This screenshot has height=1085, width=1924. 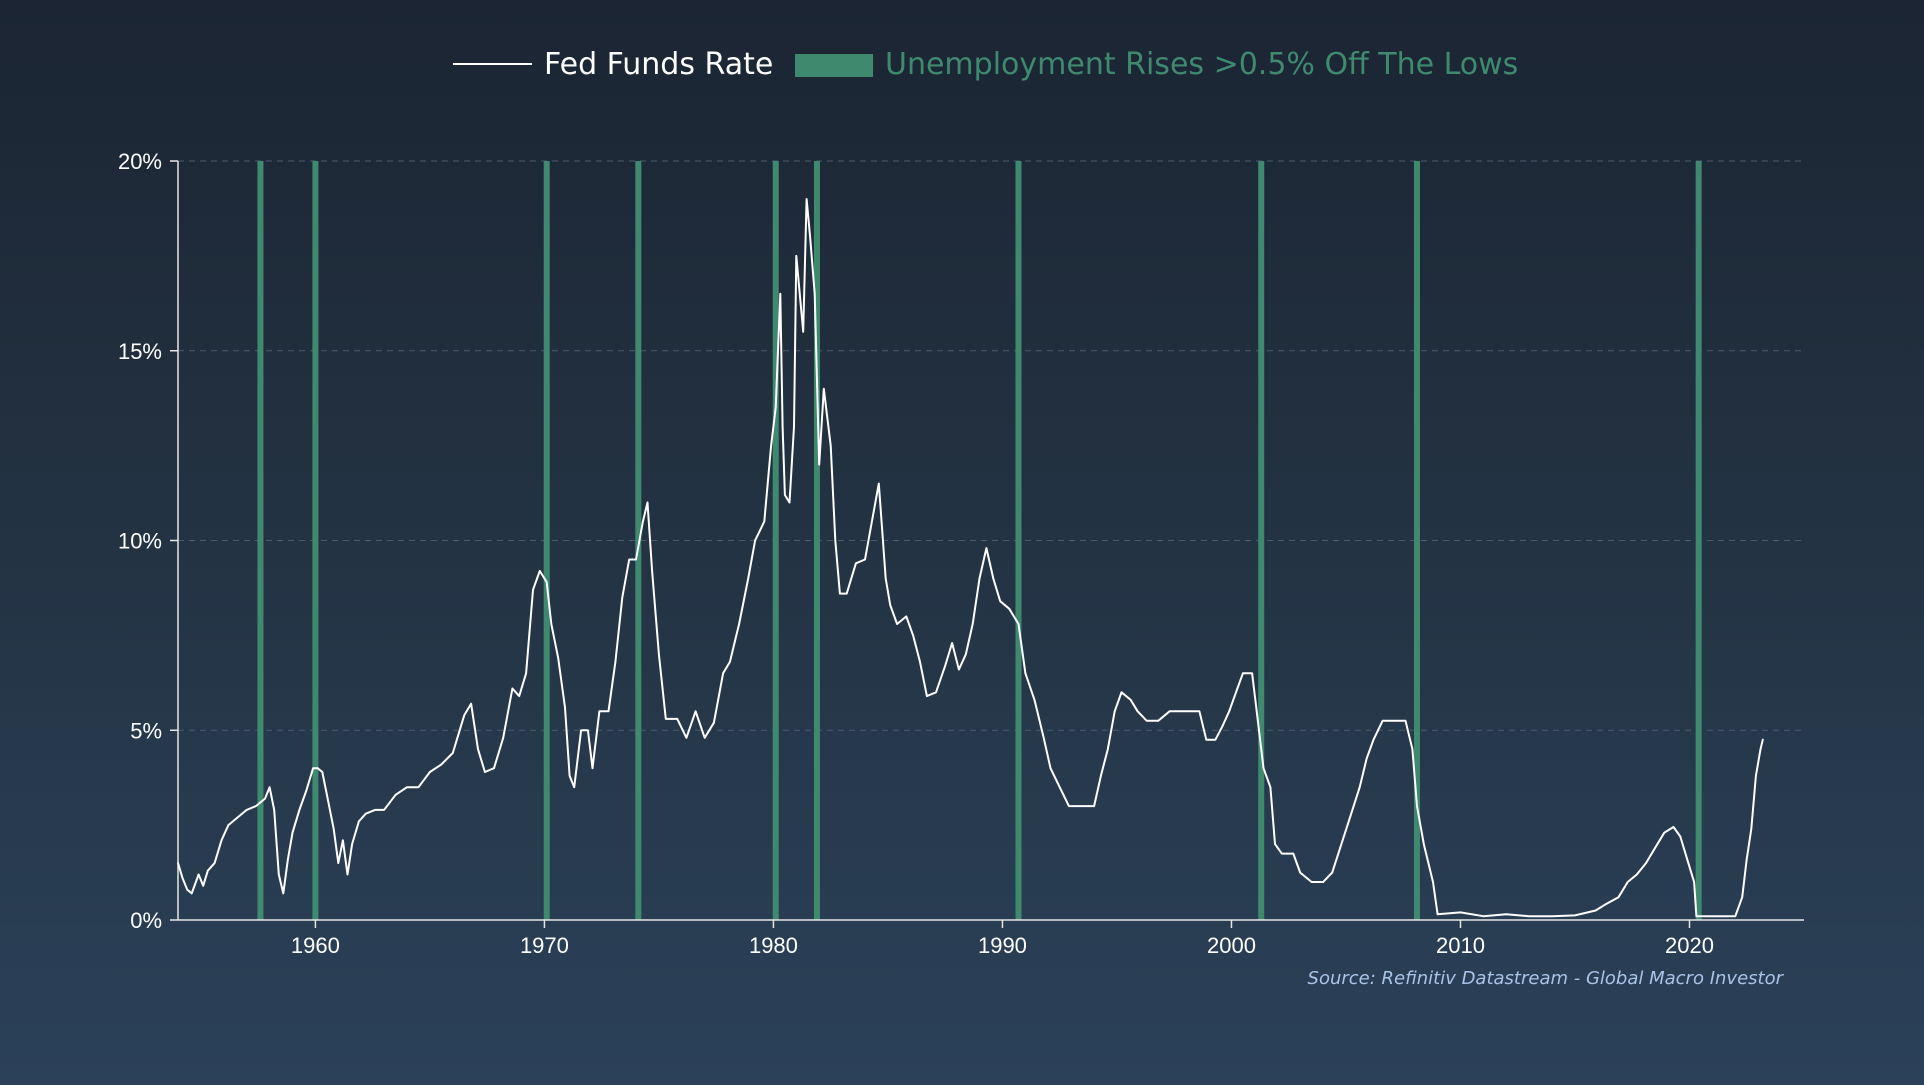 I want to click on x-tick-label: 1990, so click(x=1002, y=945).